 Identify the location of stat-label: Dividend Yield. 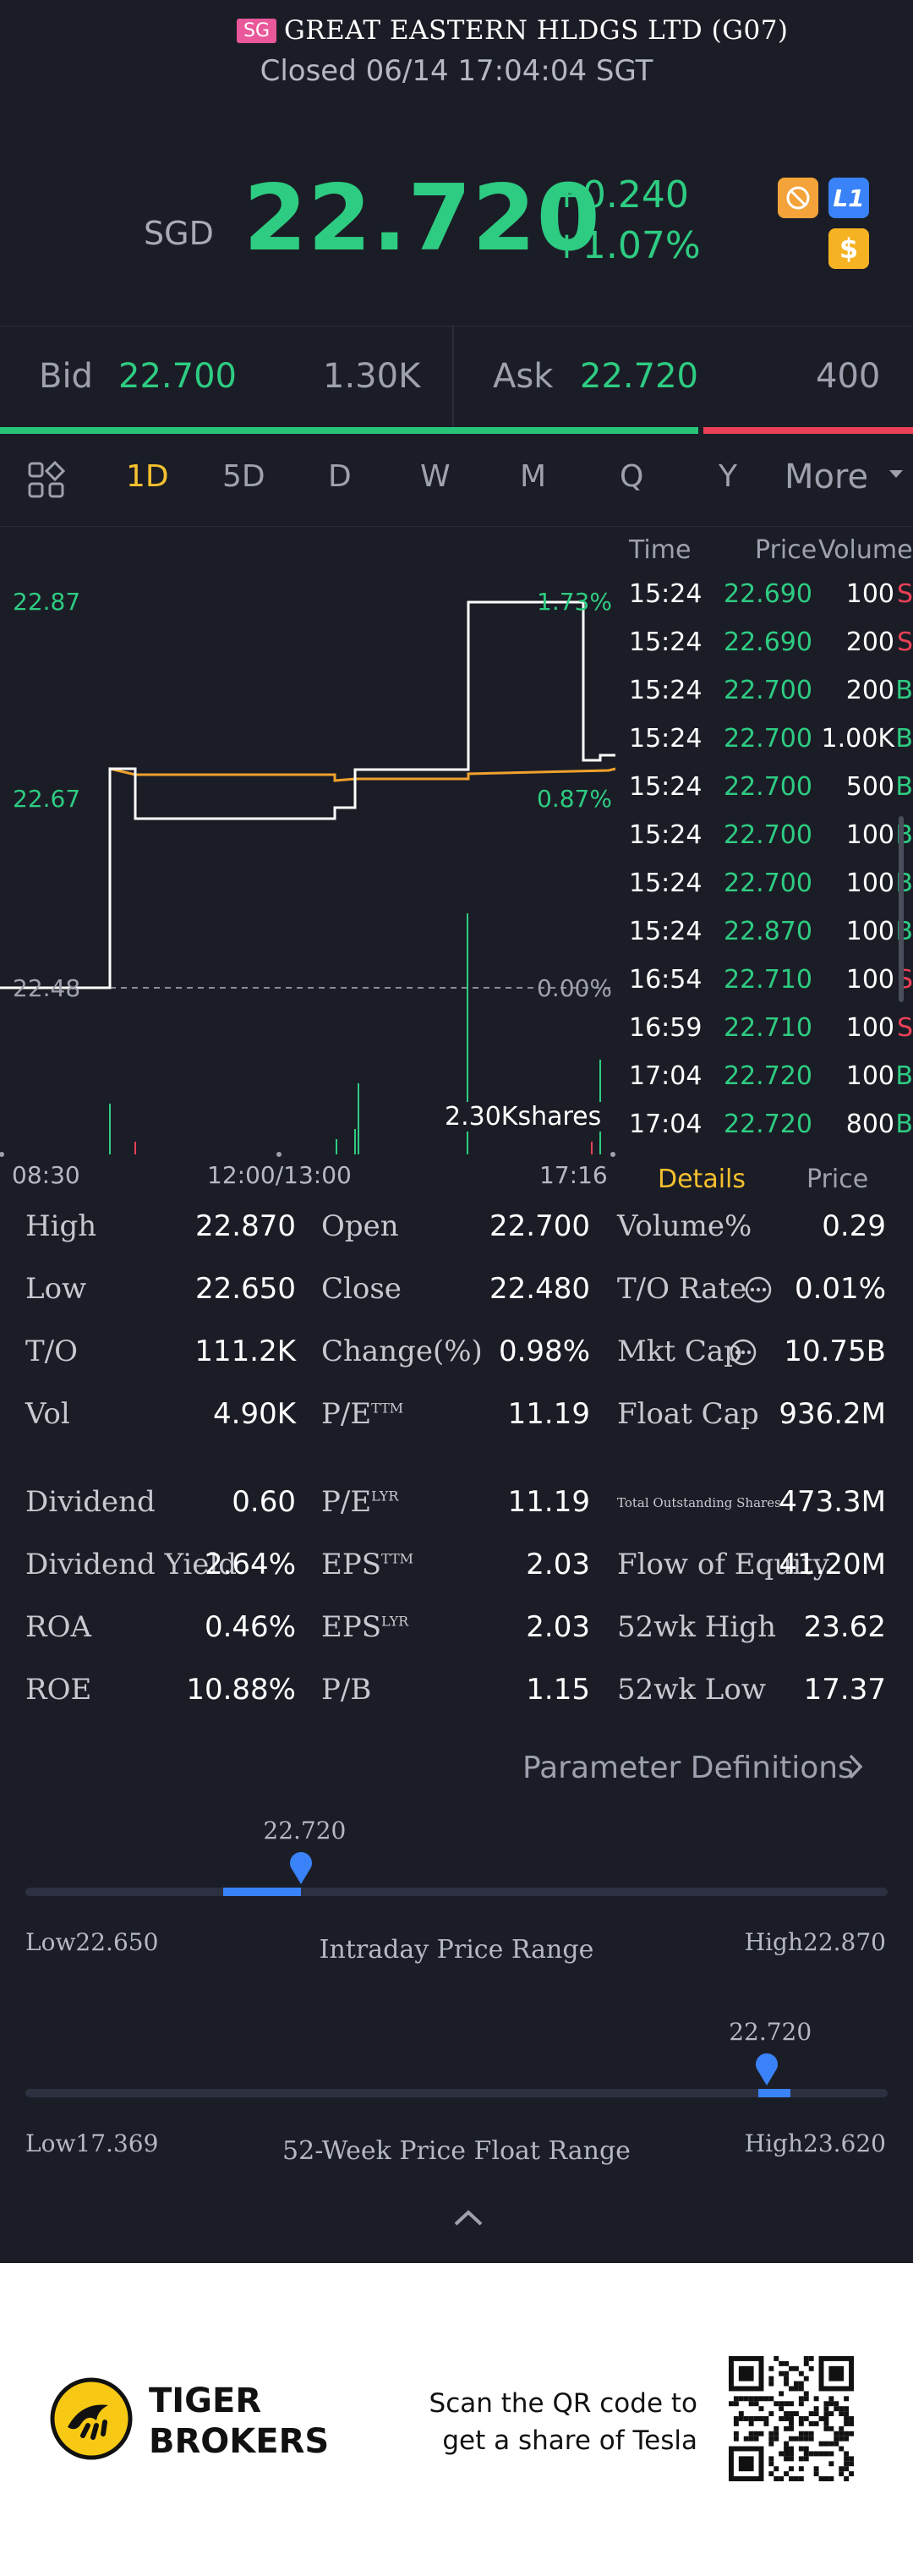
(131, 1564).